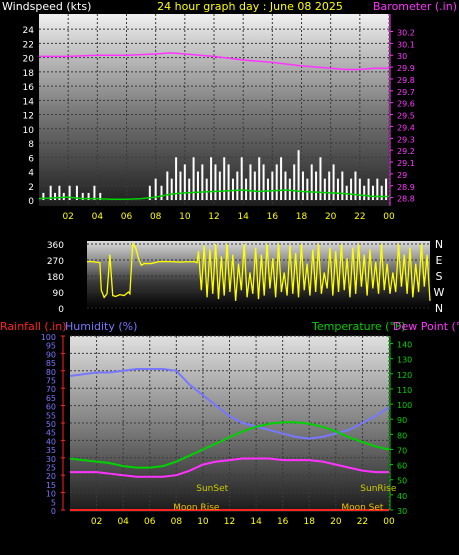 This screenshot has width=459, height=555. I want to click on wind-tick-label: 24, so click(29, 31).